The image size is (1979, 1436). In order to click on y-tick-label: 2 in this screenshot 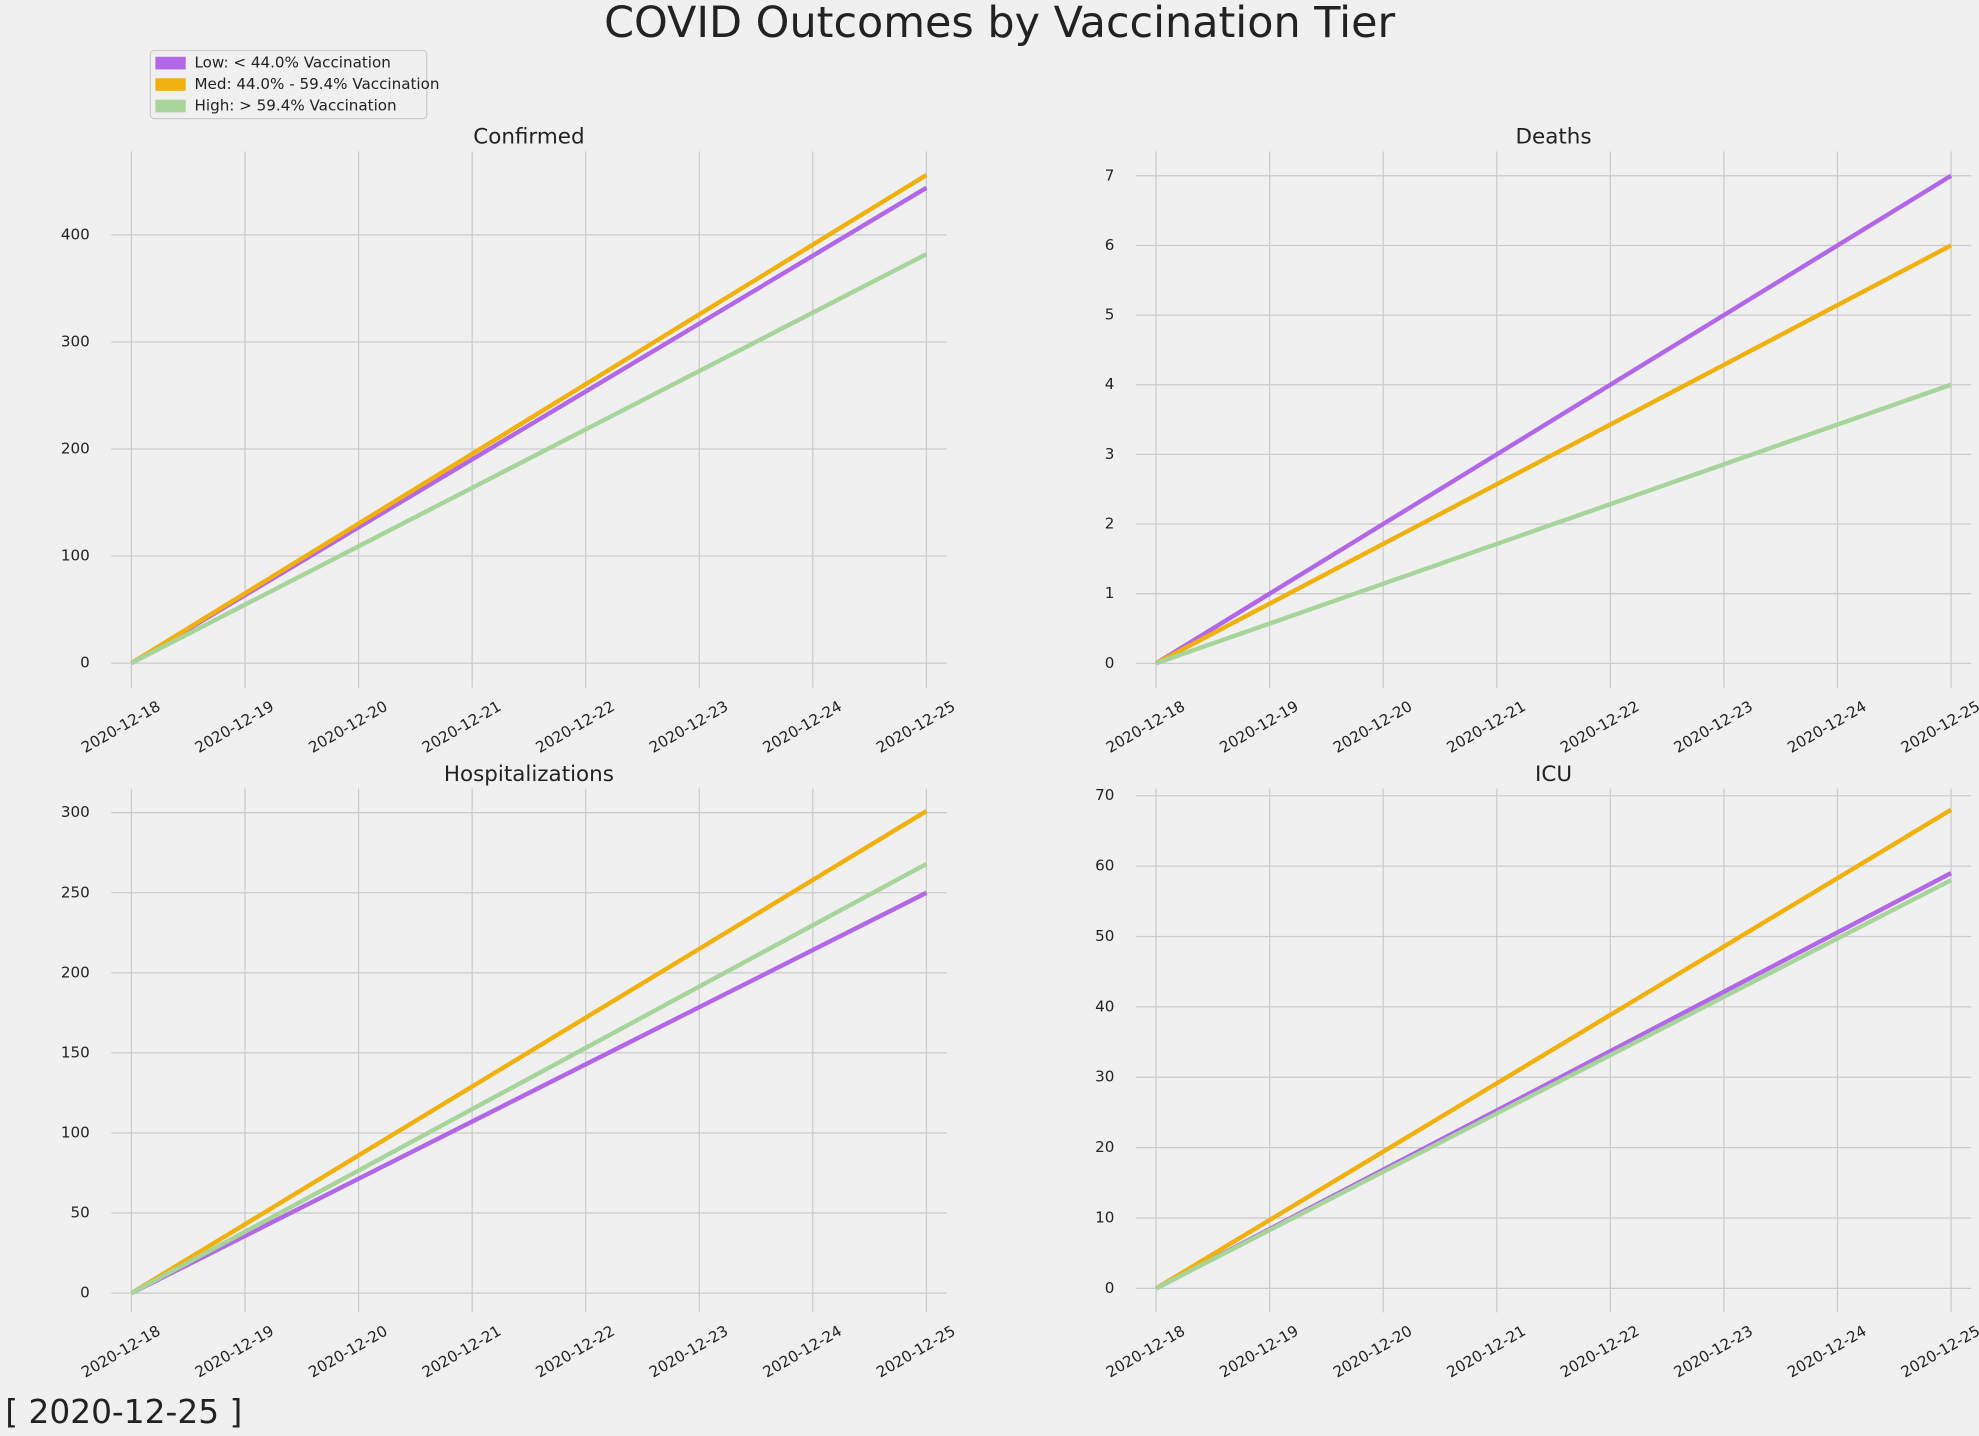, I will do `click(1110, 524)`.